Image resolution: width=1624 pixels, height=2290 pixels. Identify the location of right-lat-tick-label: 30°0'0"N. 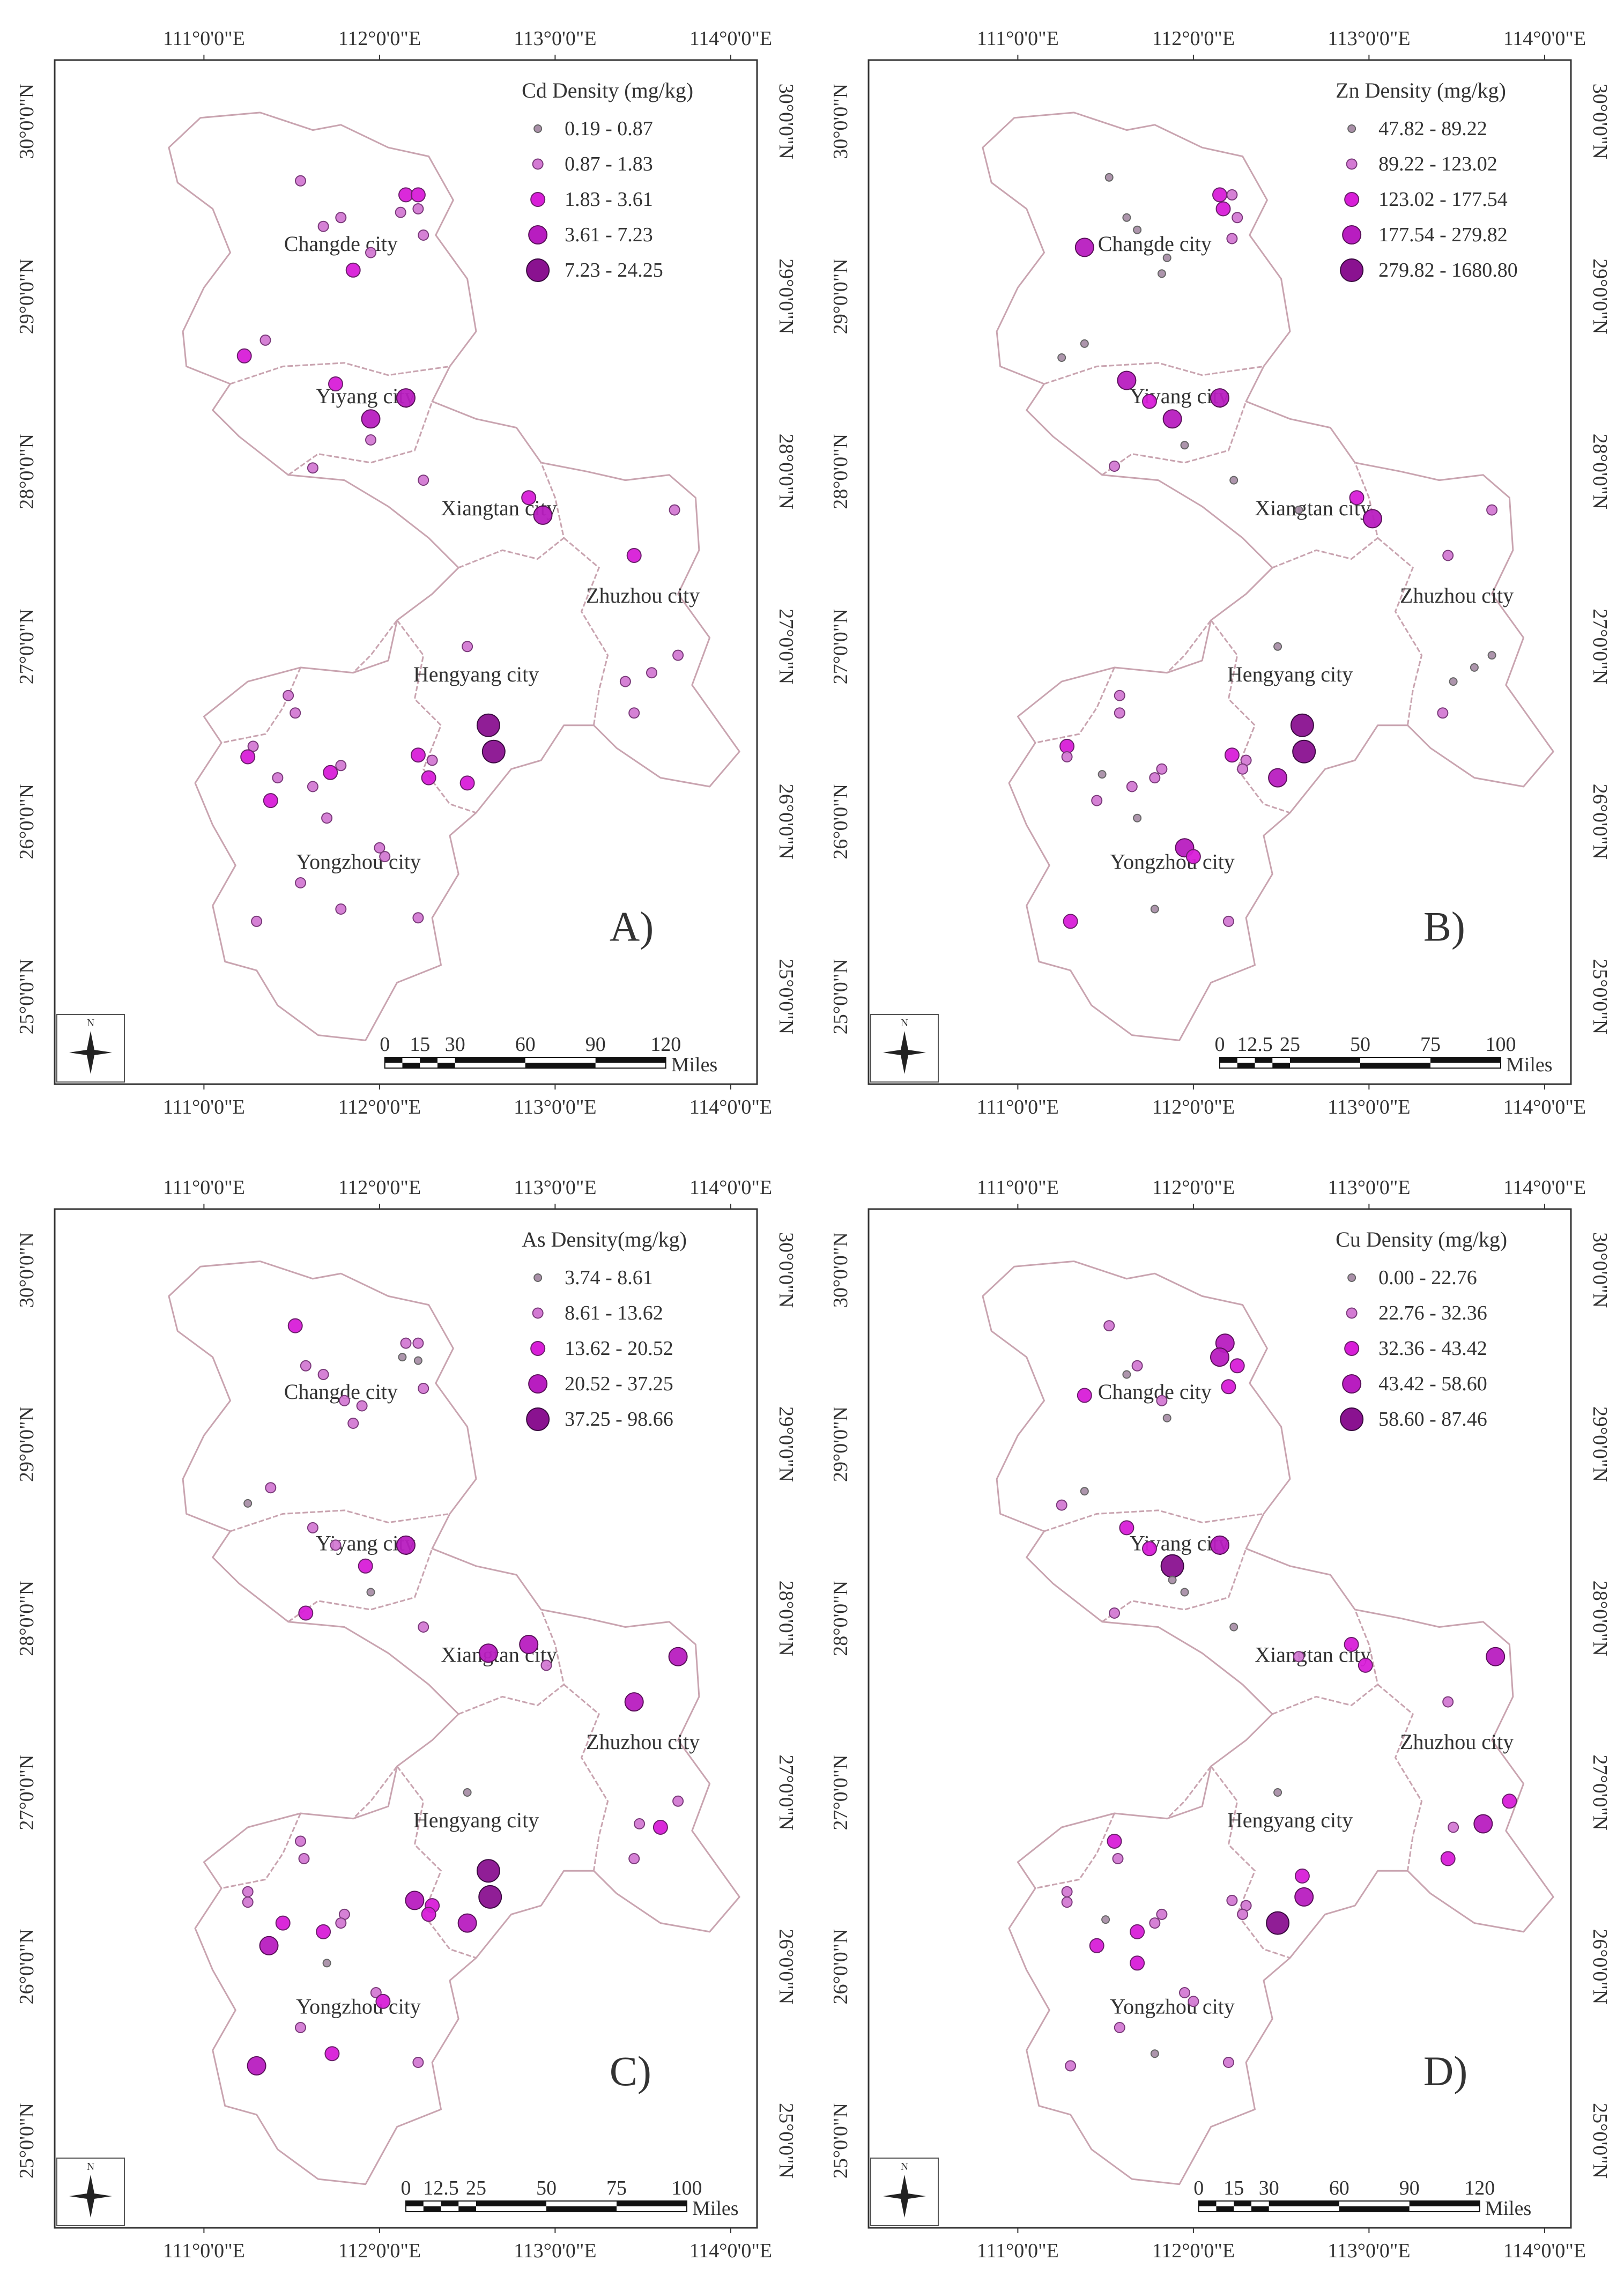
(786, 1270).